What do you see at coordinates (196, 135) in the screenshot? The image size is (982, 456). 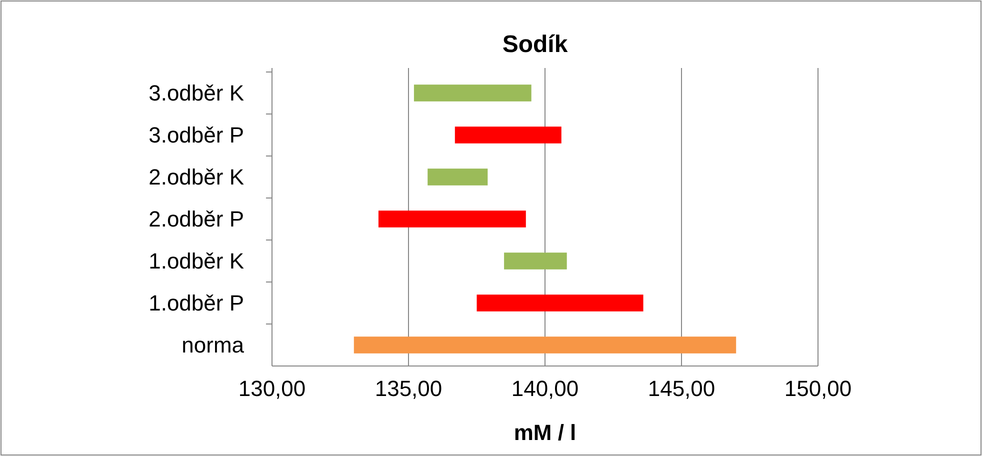 I see `y-tick-label: 3.odběr P` at bounding box center [196, 135].